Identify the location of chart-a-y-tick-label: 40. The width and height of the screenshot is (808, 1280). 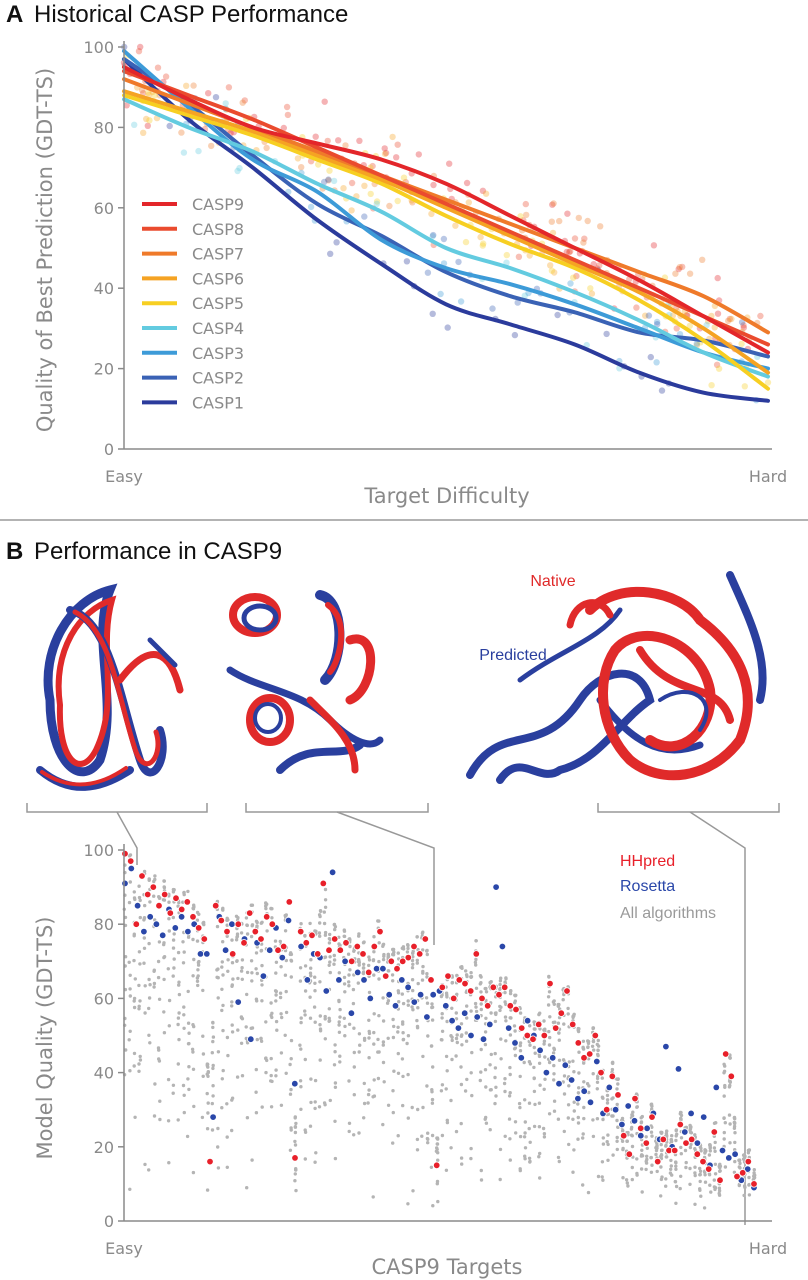
(104, 288).